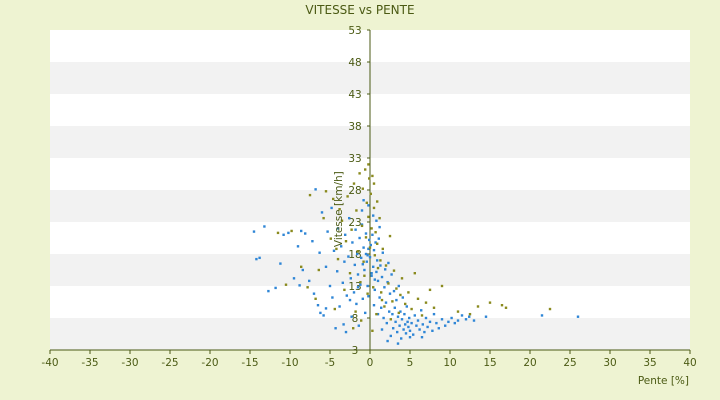 The image size is (720, 400). I want to click on x-tick-label: 5, so click(410, 363).